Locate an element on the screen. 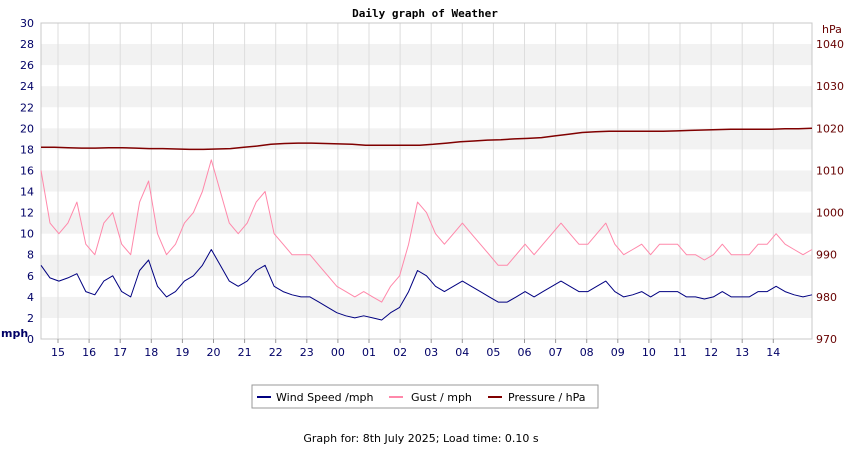  left-tick-label: 6 is located at coordinates (30, 276).